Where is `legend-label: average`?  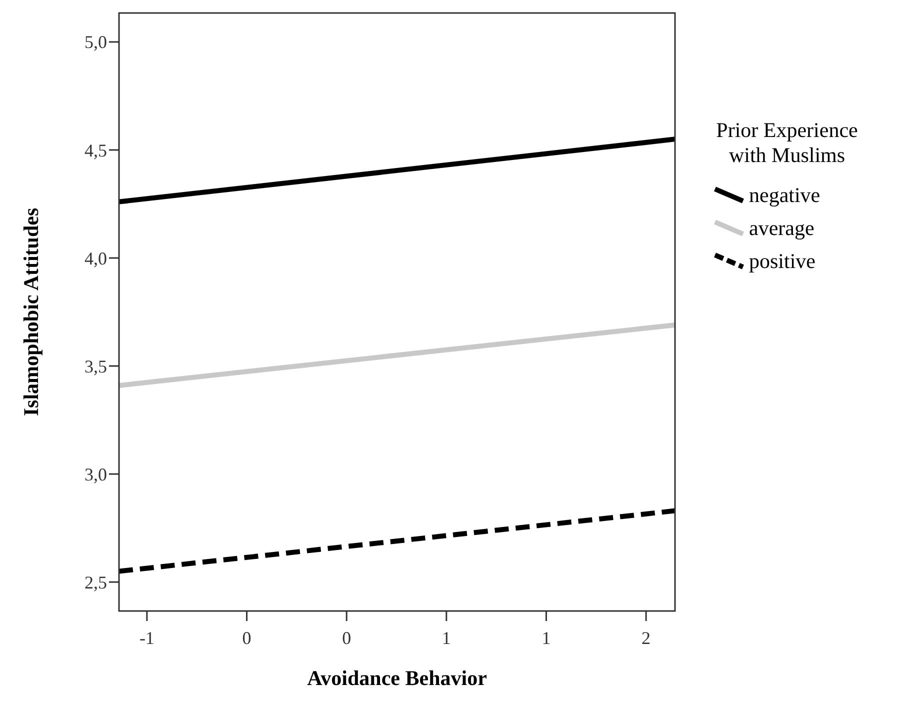 legend-label: average is located at coordinates (781, 228).